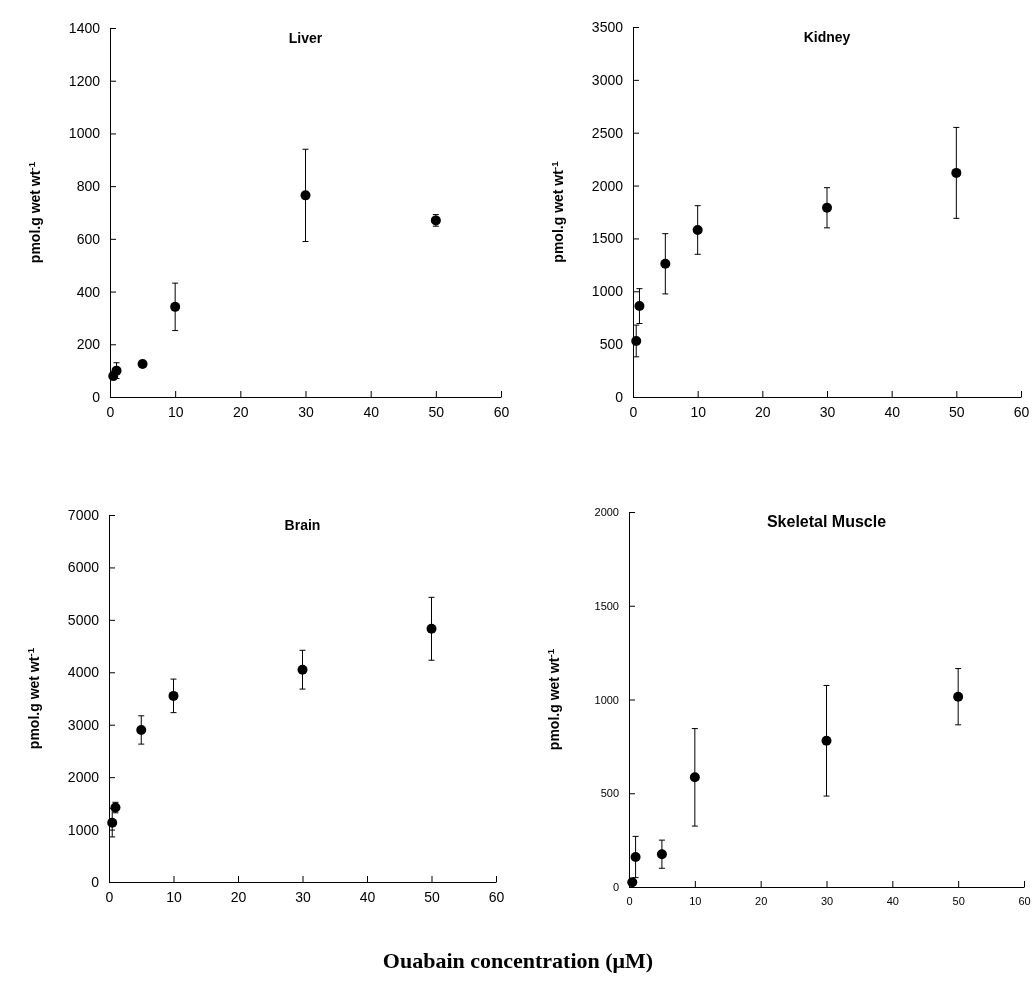 The width and height of the screenshot is (1036, 1001). Describe the element at coordinates (83, 514) in the screenshot. I see `y-tick-label: 7000` at that location.